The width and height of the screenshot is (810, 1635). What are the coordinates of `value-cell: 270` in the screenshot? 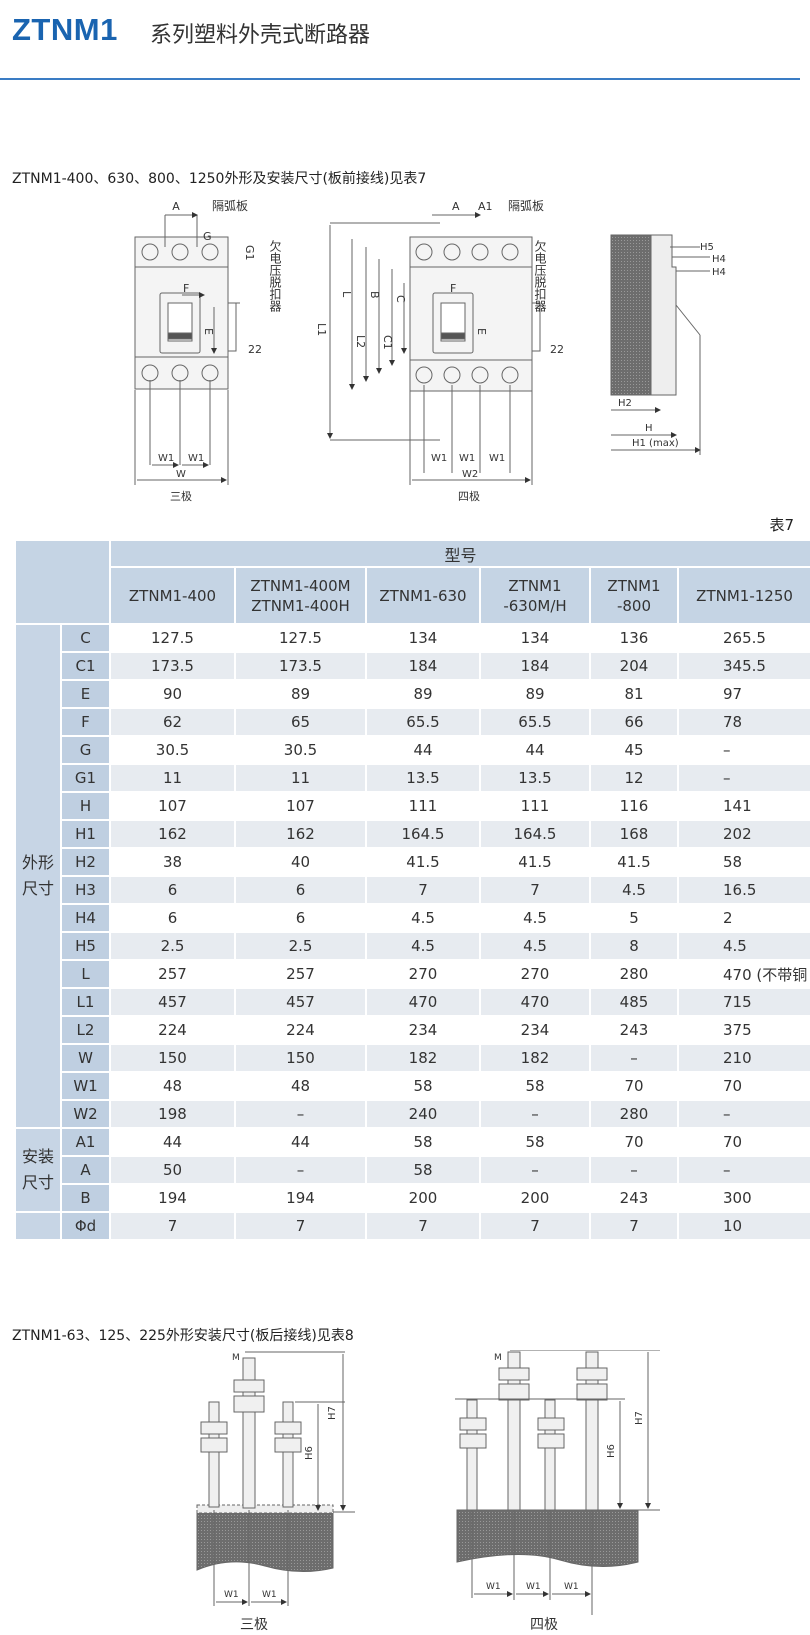 It's located at (423, 974).